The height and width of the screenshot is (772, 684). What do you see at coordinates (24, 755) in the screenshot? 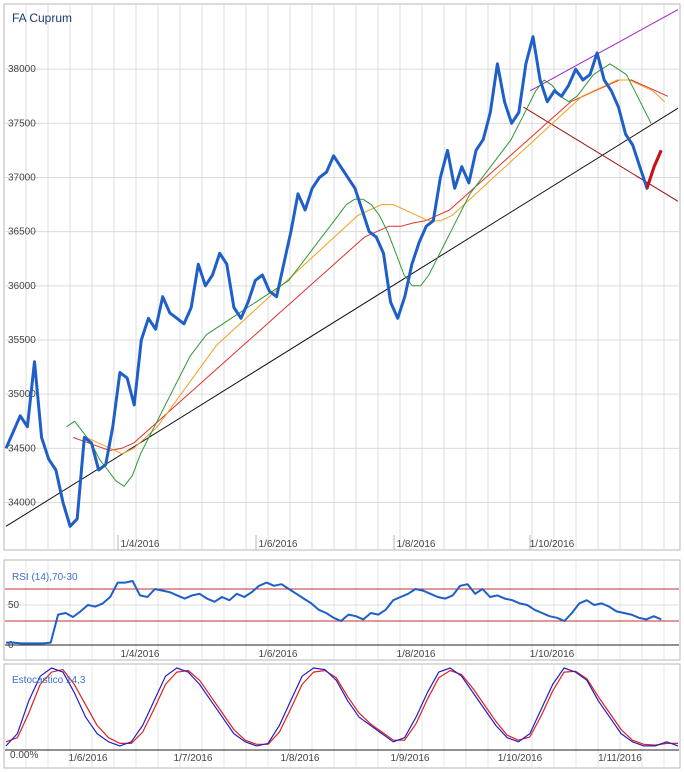
I see `stoch-y-tick-label: 0.00%` at bounding box center [24, 755].